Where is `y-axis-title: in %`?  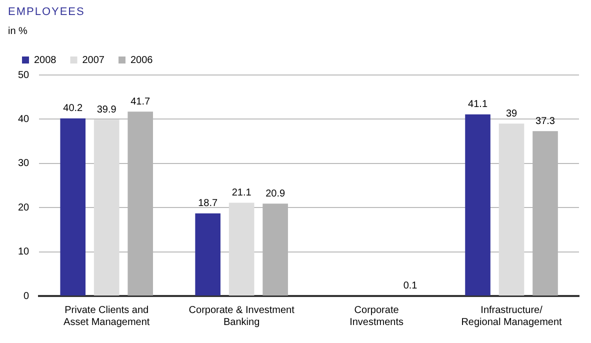
y-axis-title: in % is located at coordinates (18, 31).